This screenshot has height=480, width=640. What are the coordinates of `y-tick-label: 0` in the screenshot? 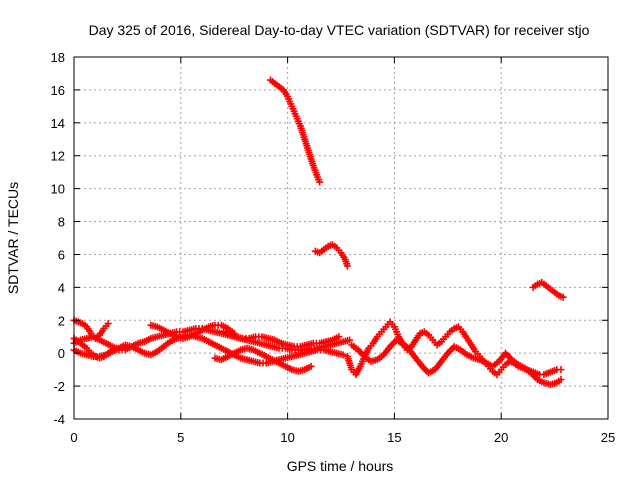 It's located at (61, 353).